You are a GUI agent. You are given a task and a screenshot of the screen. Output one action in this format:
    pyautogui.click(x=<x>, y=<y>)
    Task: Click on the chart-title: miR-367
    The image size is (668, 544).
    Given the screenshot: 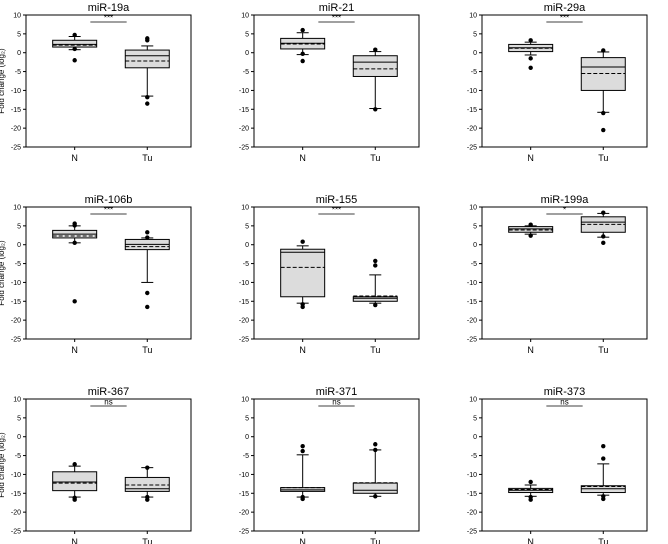 What is the action you would take?
    pyautogui.click(x=109, y=392)
    